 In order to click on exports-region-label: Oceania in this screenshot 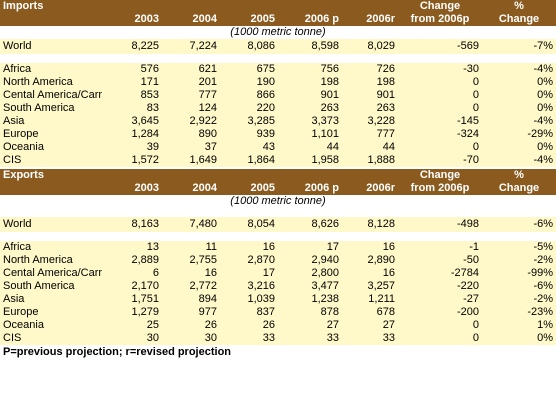, I will do `click(56, 325)`.